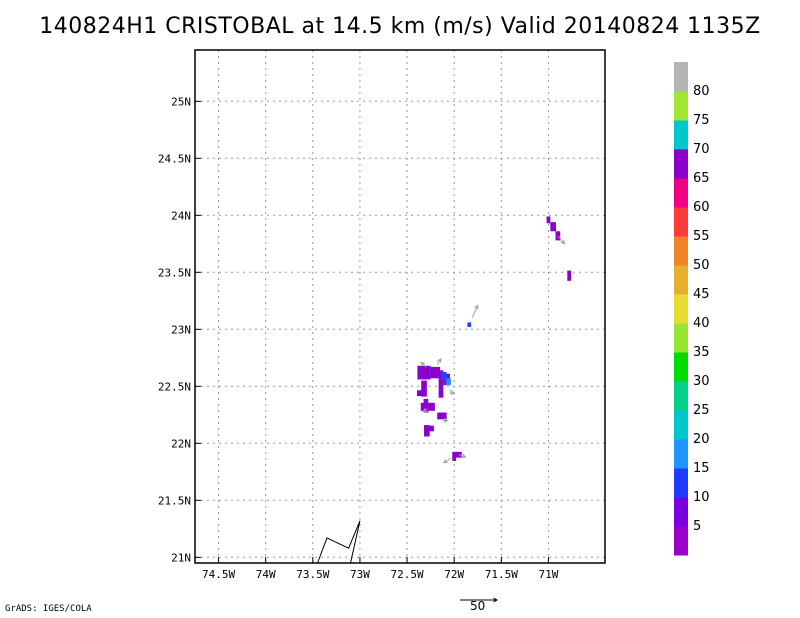  I want to click on colorbar-label: 75, so click(701, 120).